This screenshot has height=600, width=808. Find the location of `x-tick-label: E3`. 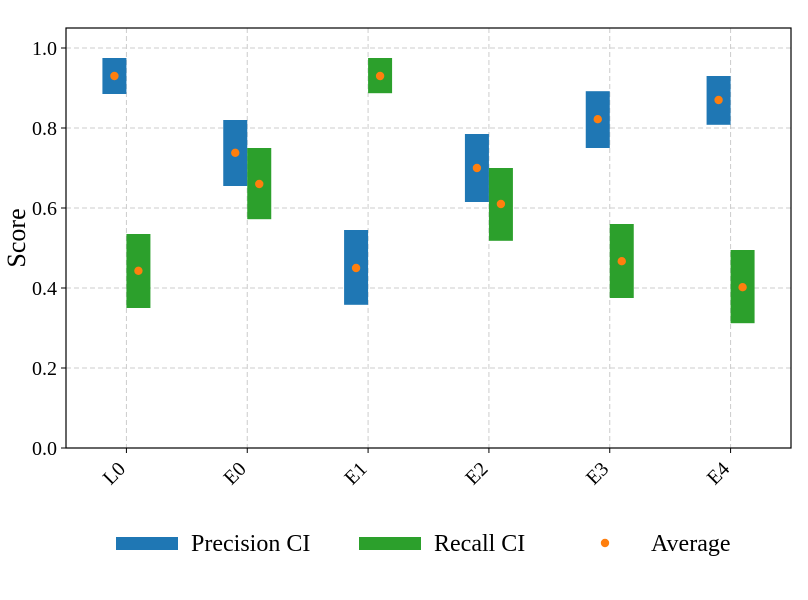

x-tick-label: E3 is located at coordinates (597, 473).